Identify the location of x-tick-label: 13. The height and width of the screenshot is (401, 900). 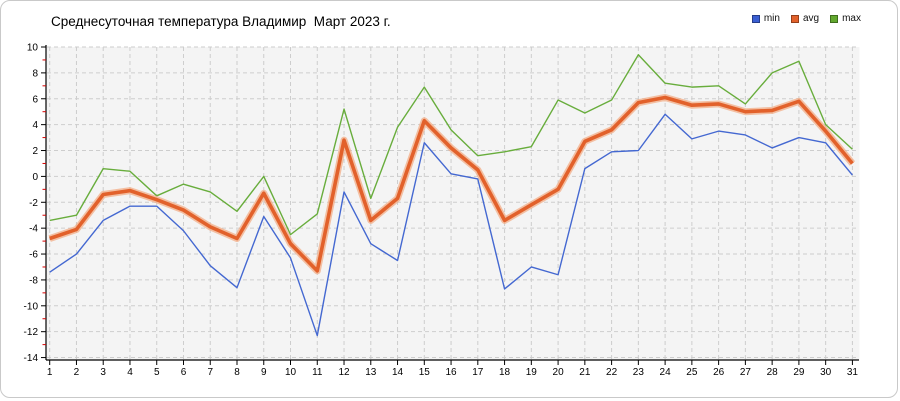
(371, 372).